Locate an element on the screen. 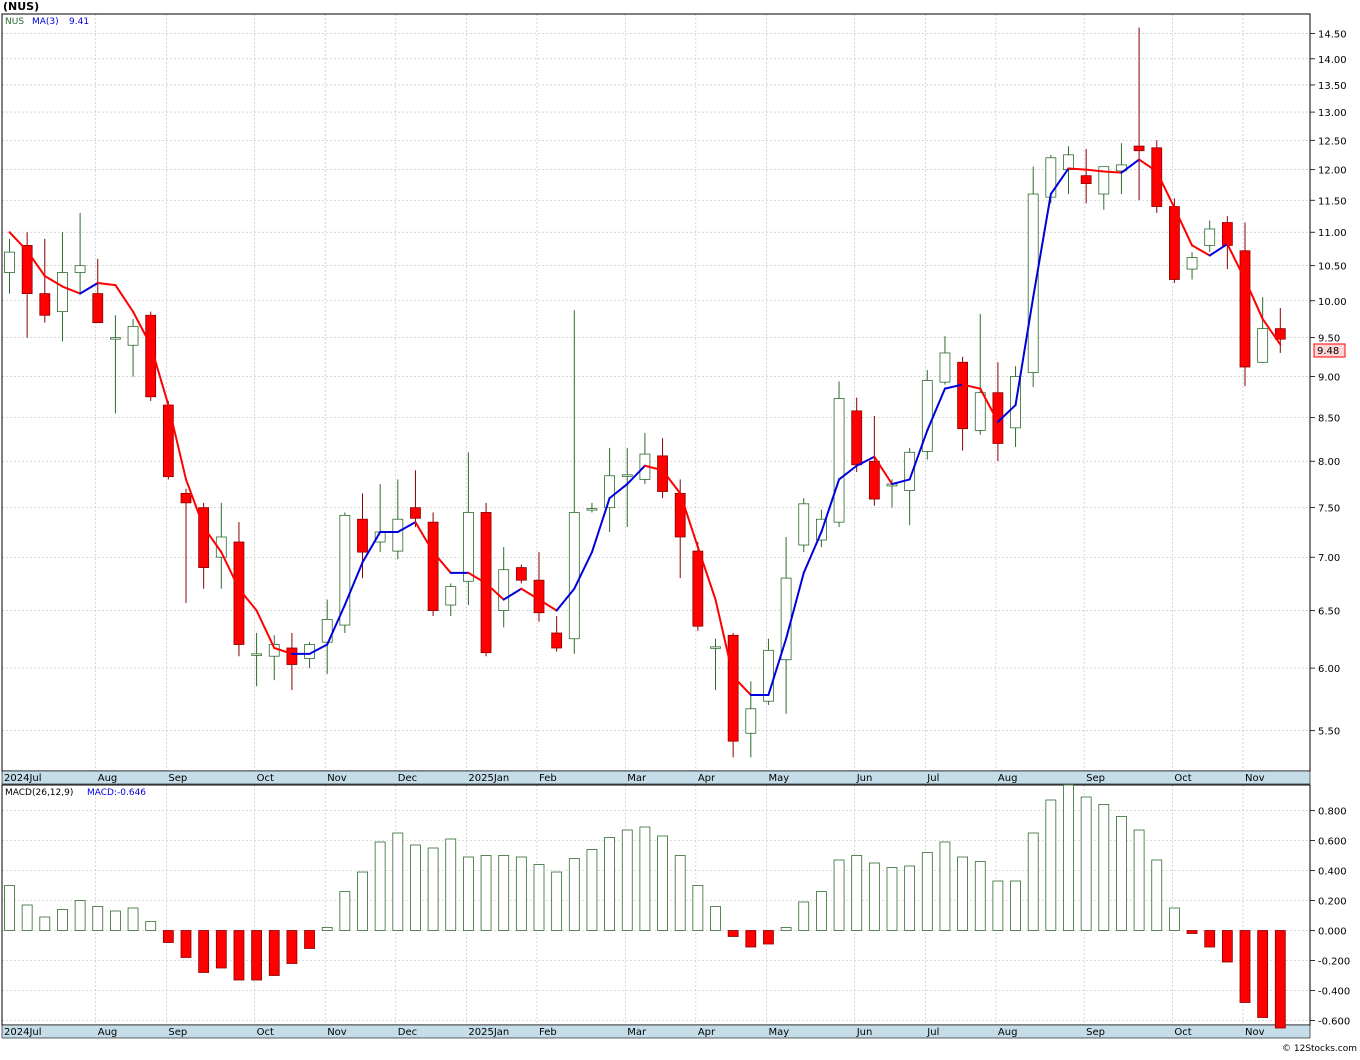 The width and height of the screenshot is (1360, 1060). x-axis-label: 2025Jan is located at coordinates (488, 778).